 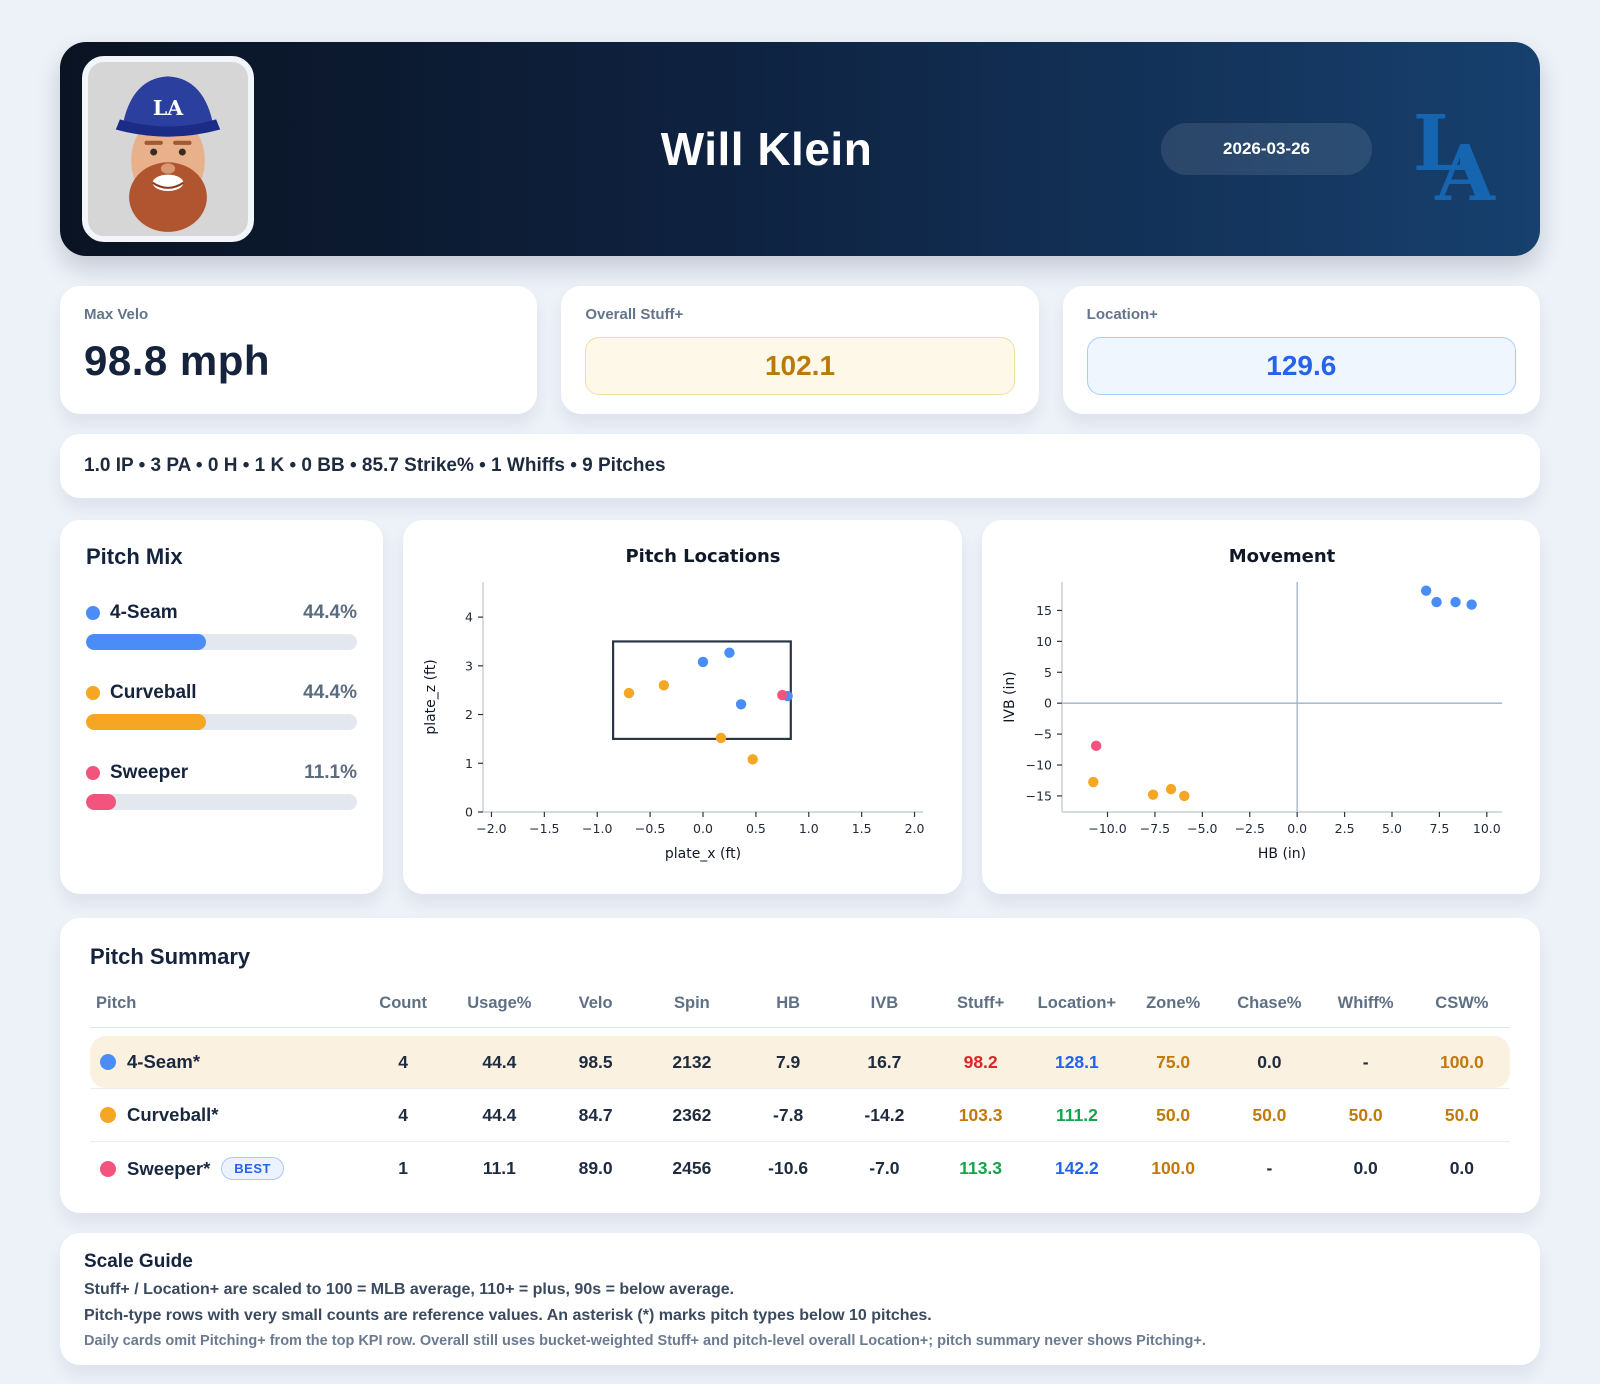 I want to click on cell-chase: 0.0, so click(x=1269, y=1061).